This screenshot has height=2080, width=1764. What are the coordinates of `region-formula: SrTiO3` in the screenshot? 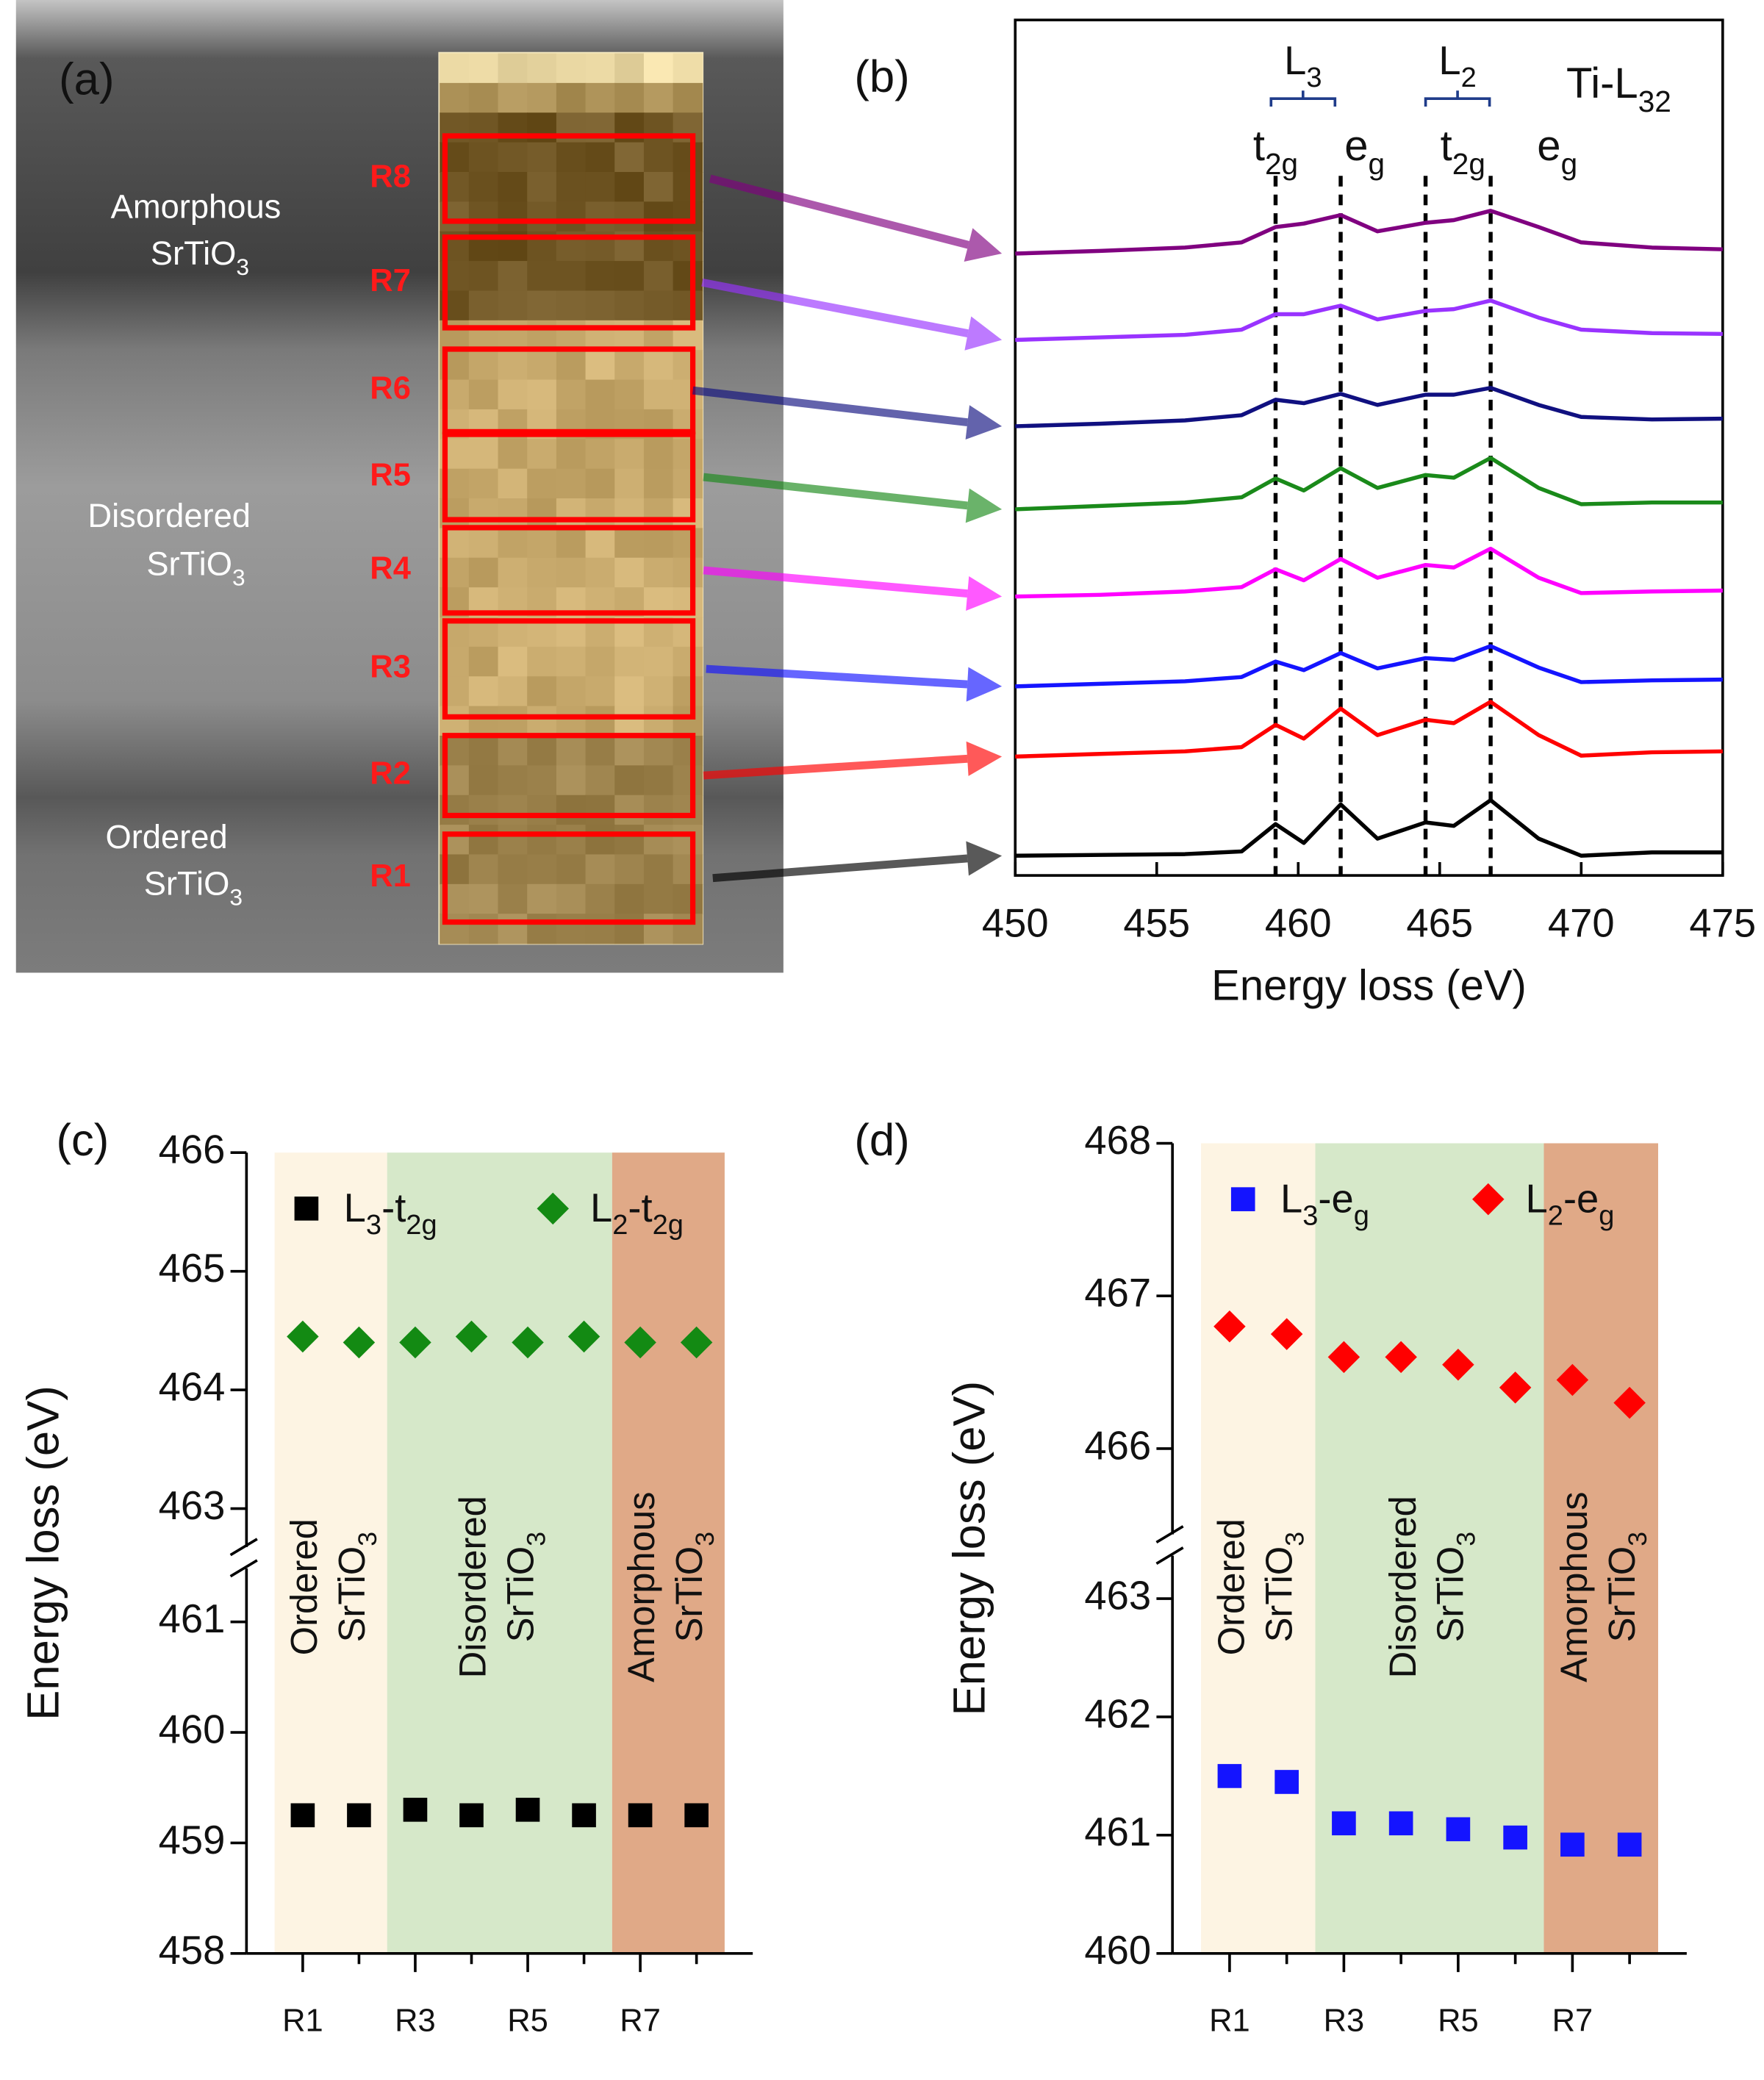 It's located at (356, 1587).